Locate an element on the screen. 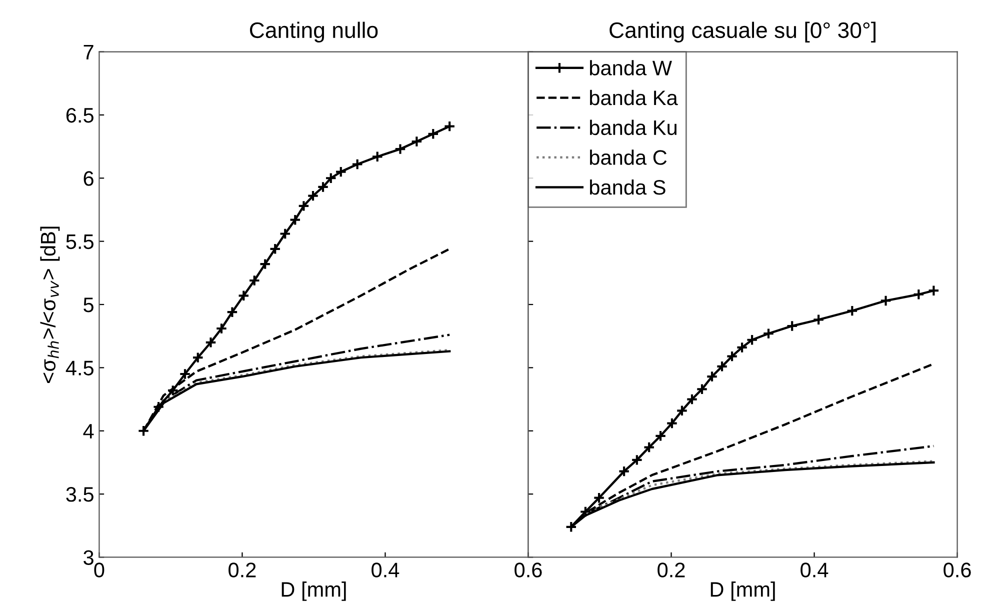 The width and height of the screenshot is (992, 609). y-tick-label: 4.5 is located at coordinates (80, 368).